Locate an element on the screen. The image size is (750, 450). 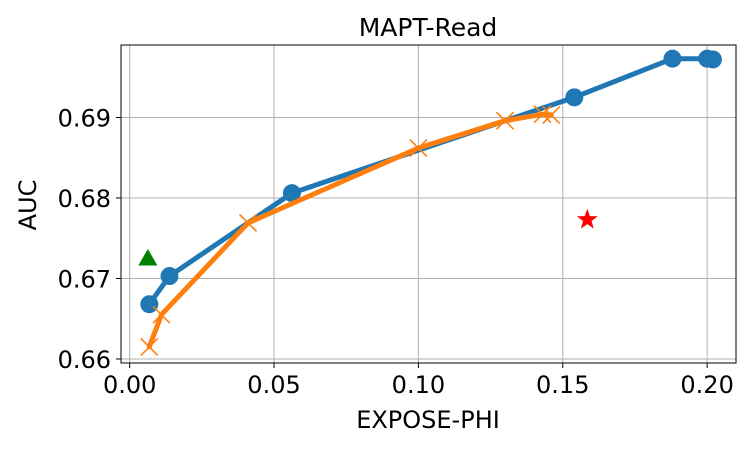
x-tick-label: 0.00 is located at coordinates (129, 385).